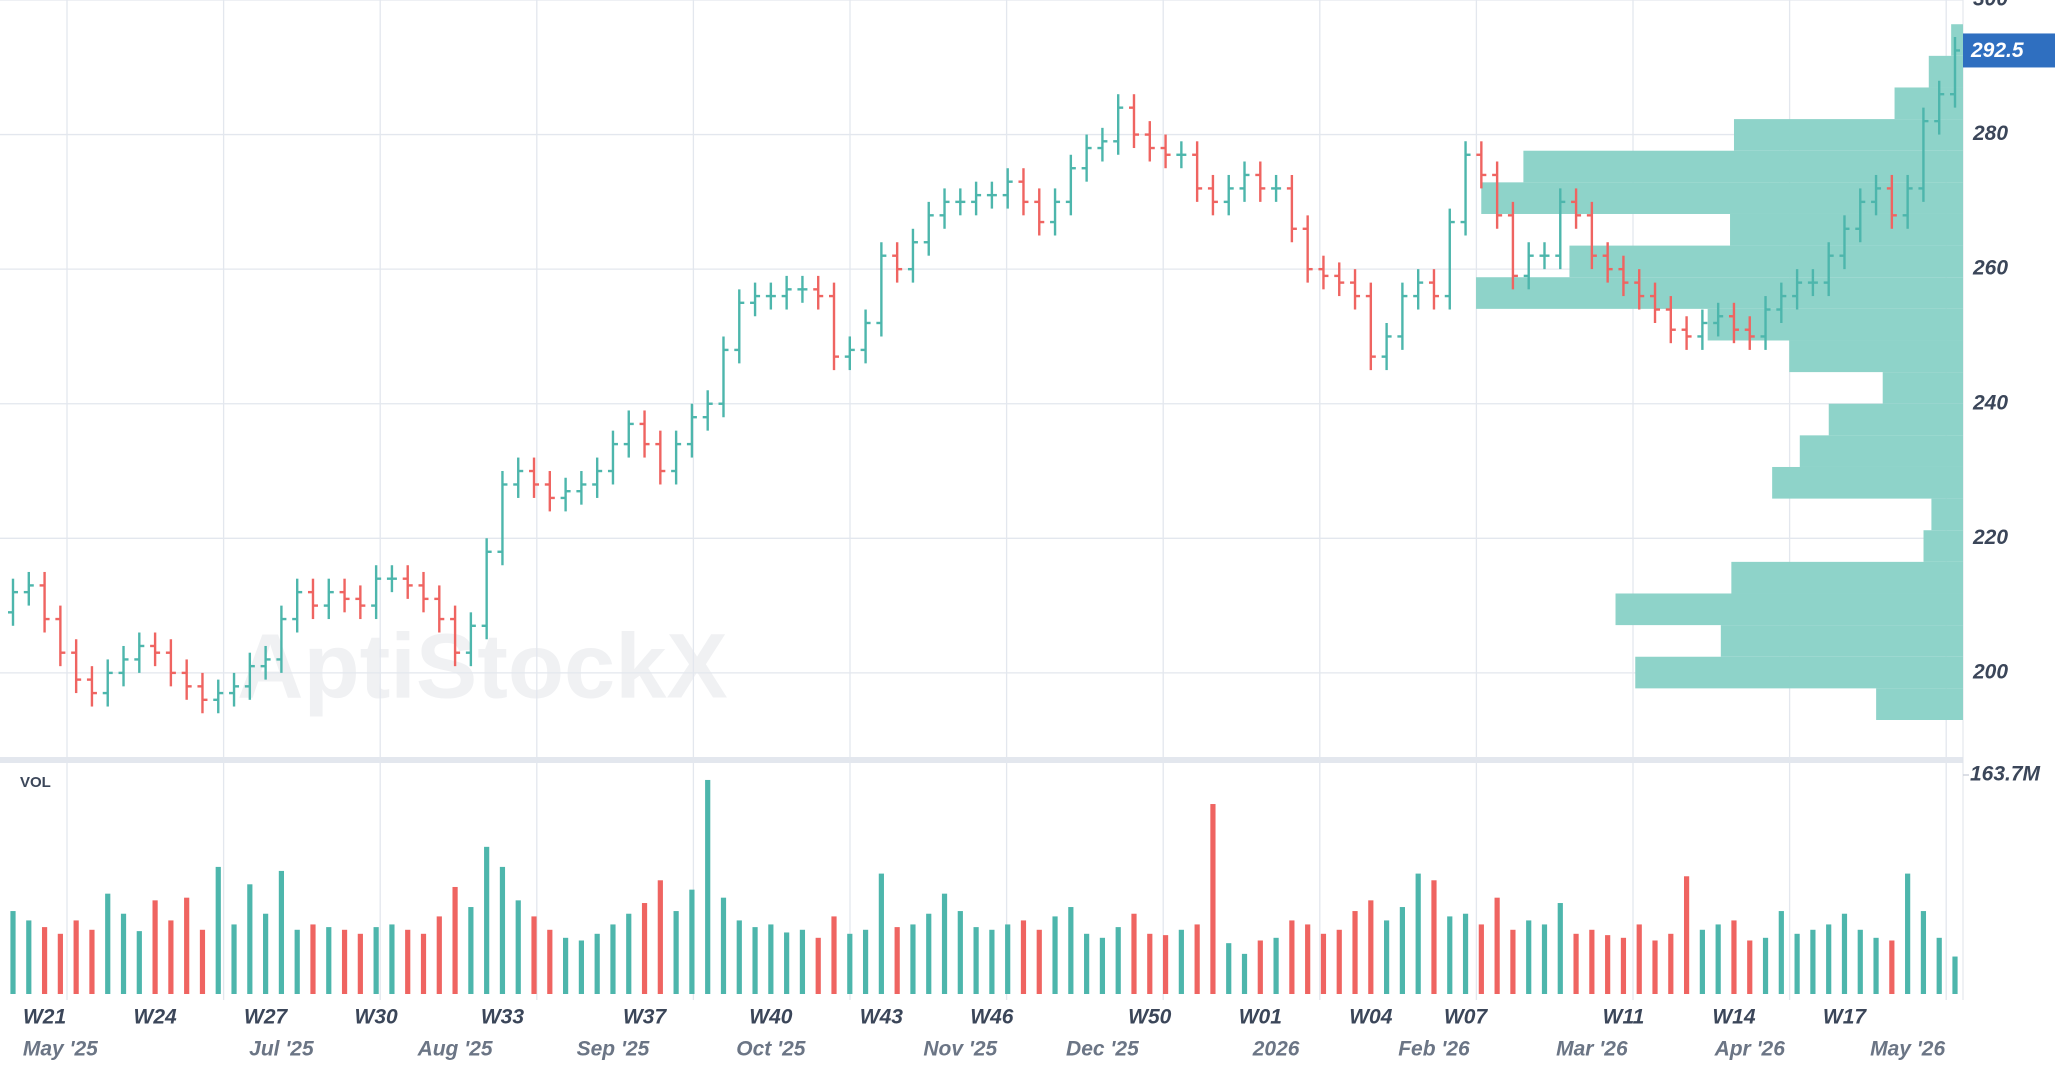  Describe the element at coordinates (613, 1049) in the screenshot. I see `month-label: Sep '25` at that location.